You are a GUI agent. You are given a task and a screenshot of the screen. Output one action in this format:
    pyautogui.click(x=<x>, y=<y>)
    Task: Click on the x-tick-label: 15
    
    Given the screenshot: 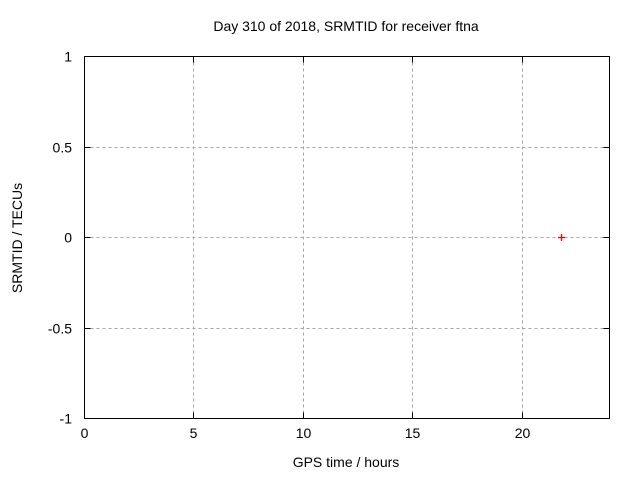 What is the action you would take?
    pyautogui.click(x=413, y=433)
    